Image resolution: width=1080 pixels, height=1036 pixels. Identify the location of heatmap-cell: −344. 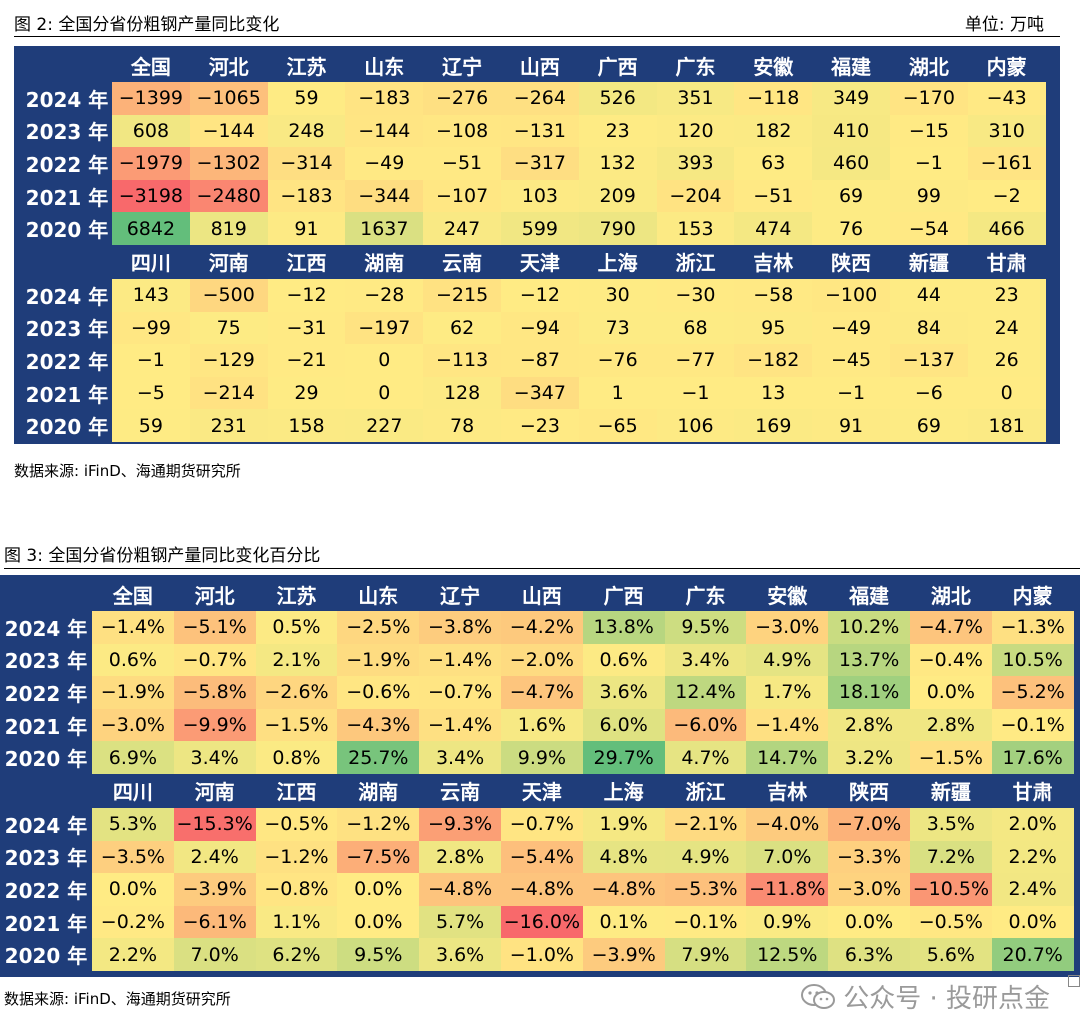
(384, 196).